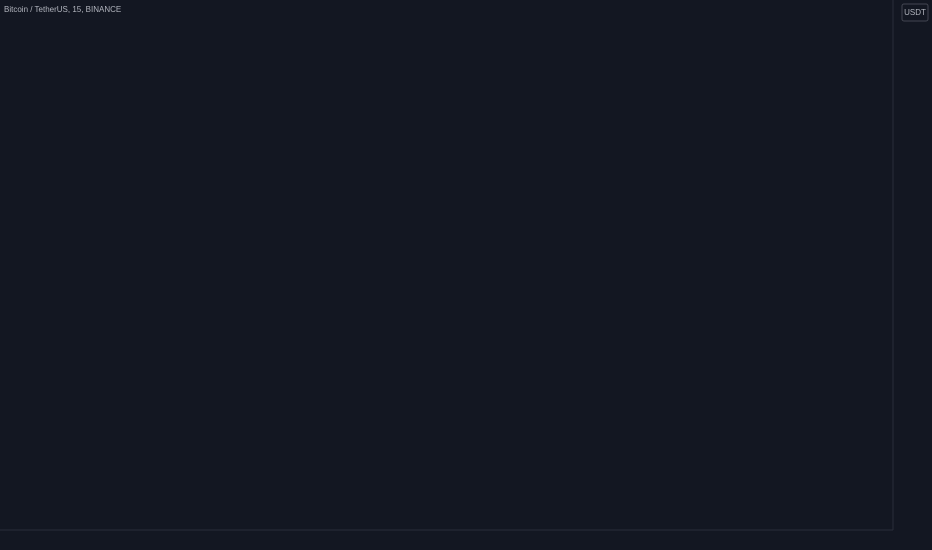  Describe the element at coordinates (912, 275) in the screenshot. I see `price-axis` at that location.